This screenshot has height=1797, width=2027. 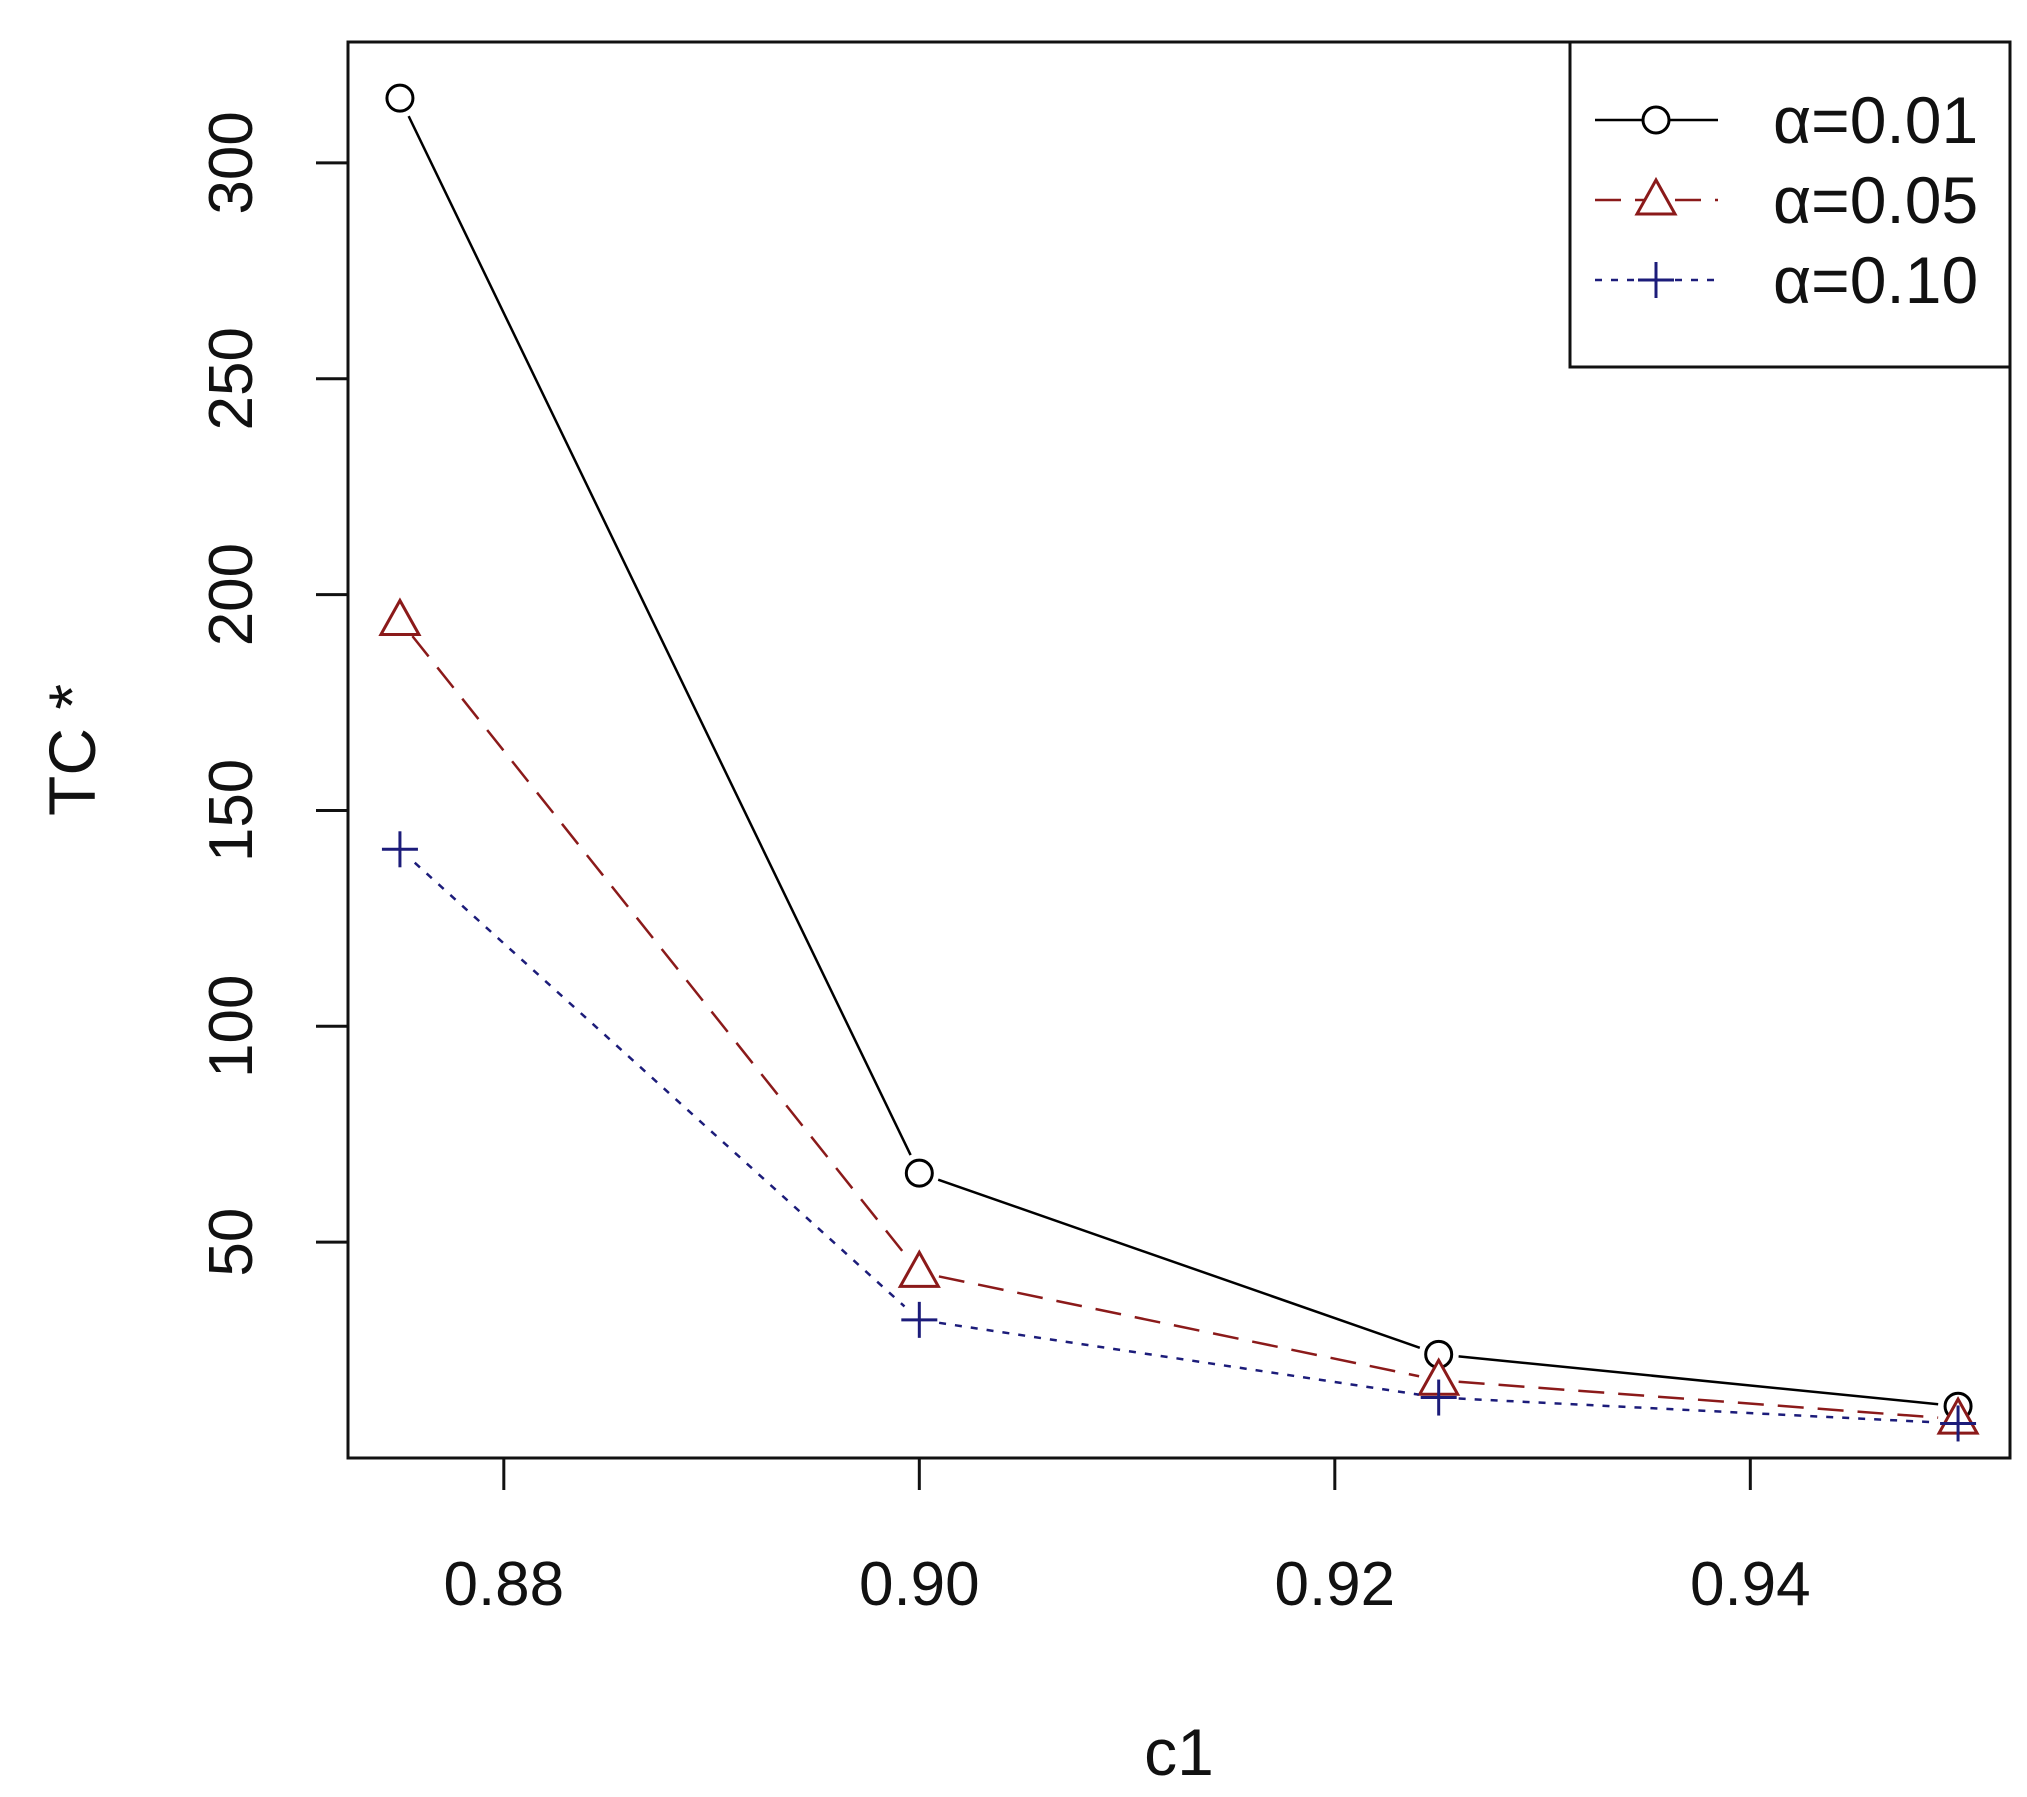 I want to click on legend-item-3: α=0.10, so click(x=1786, y=280).